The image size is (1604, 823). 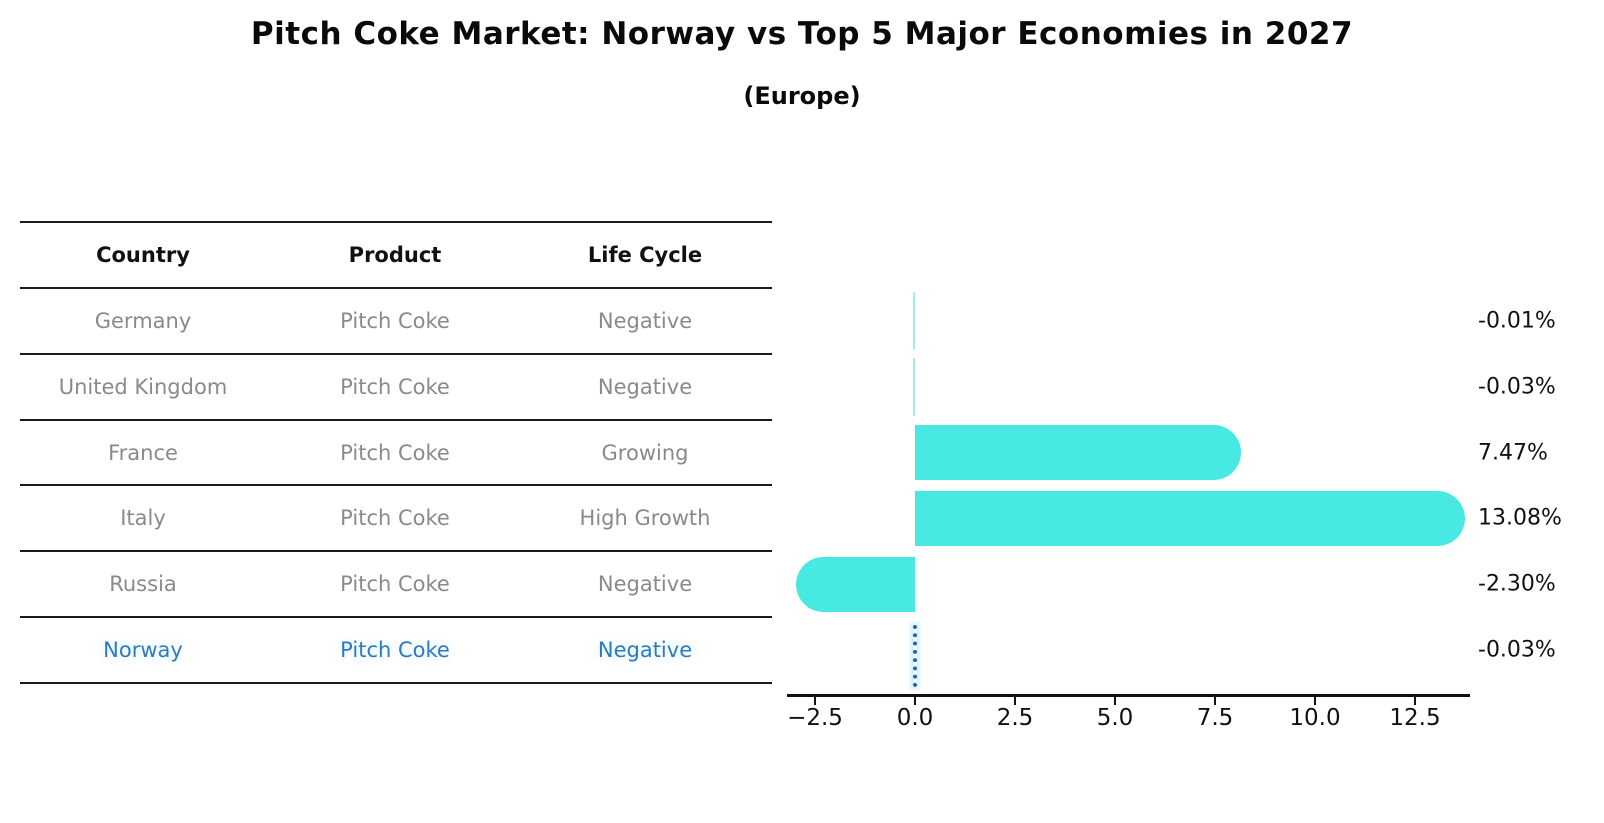 What do you see at coordinates (143, 386) in the screenshot?
I see `cell-country: United Kingdom` at bounding box center [143, 386].